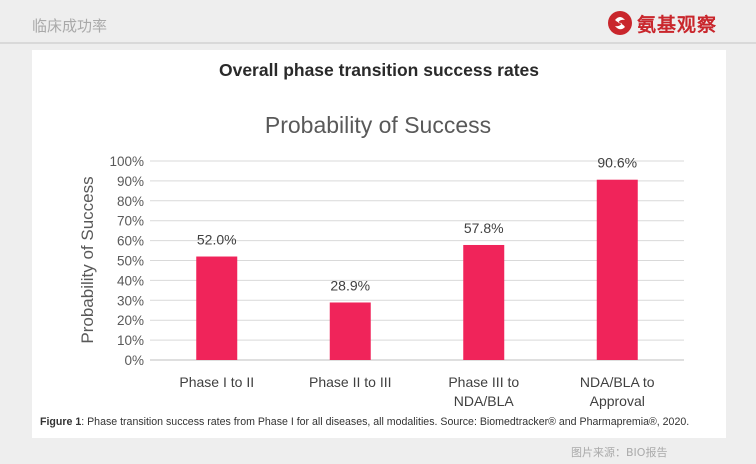  What do you see at coordinates (134, 360) in the screenshot?
I see `y-tick-label: 0%` at bounding box center [134, 360].